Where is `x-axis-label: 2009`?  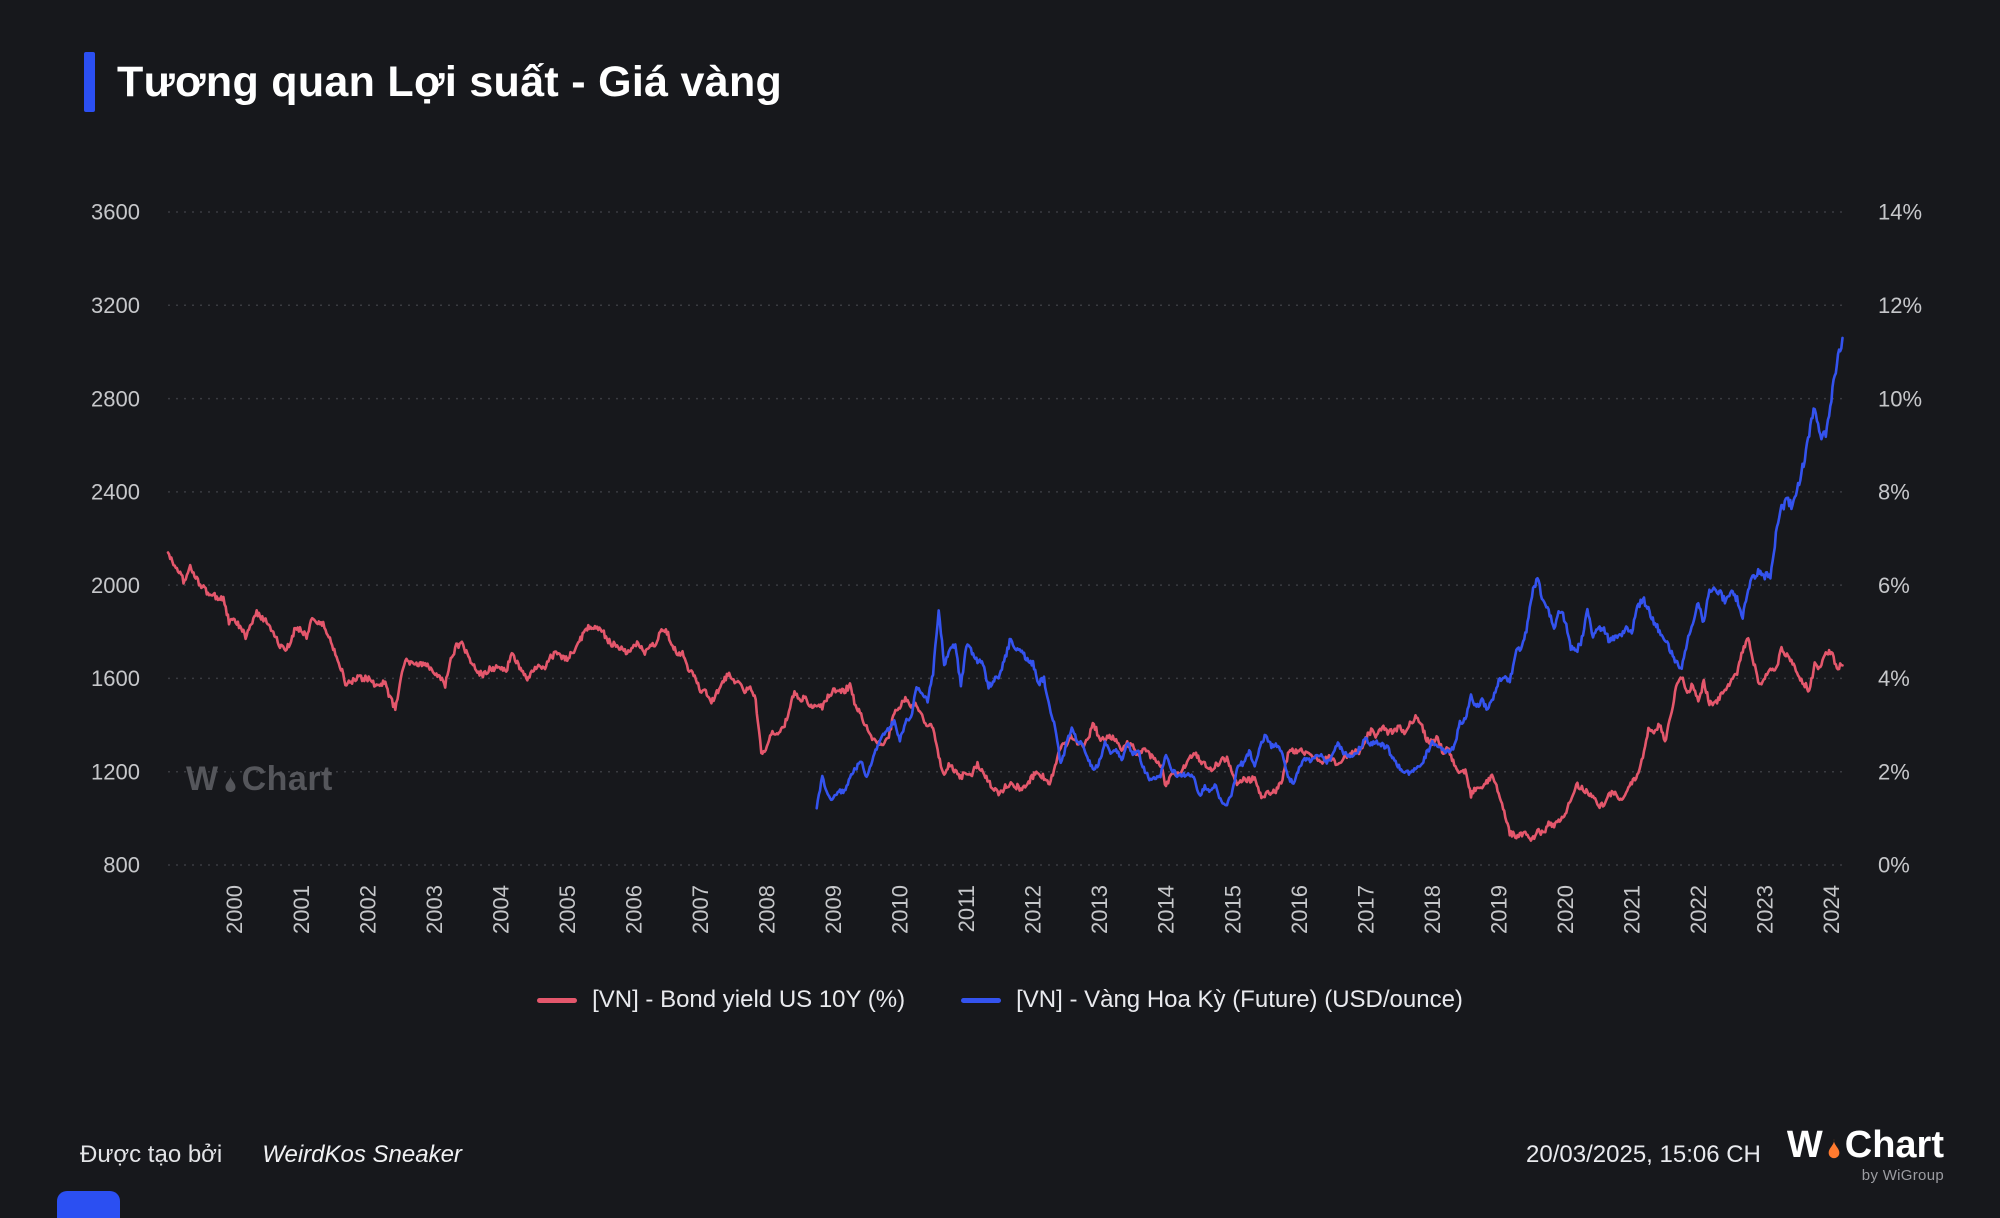
x-axis-label: 2009 is located at coordinates (833, 909).